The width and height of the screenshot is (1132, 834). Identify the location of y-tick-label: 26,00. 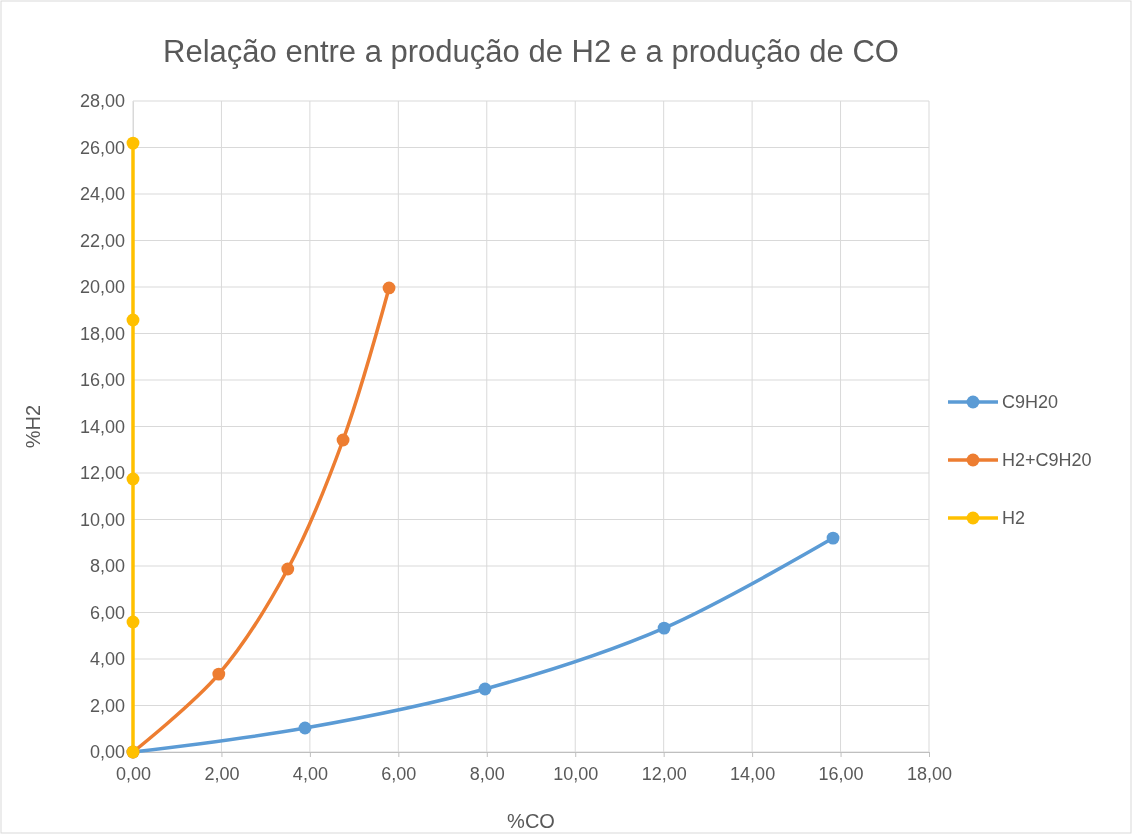
(102, 147).